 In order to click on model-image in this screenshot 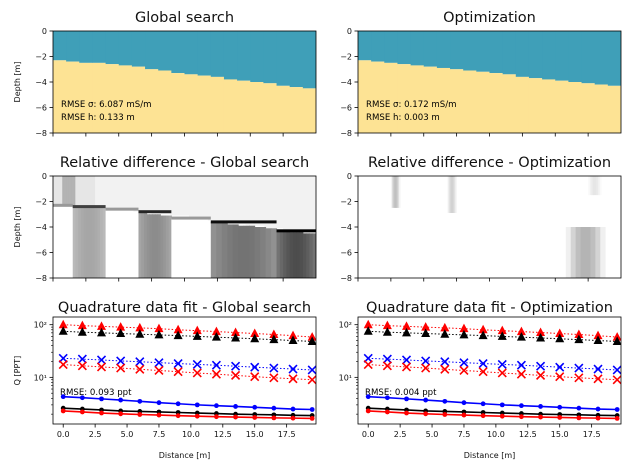, I will do `click(184, 82)`.